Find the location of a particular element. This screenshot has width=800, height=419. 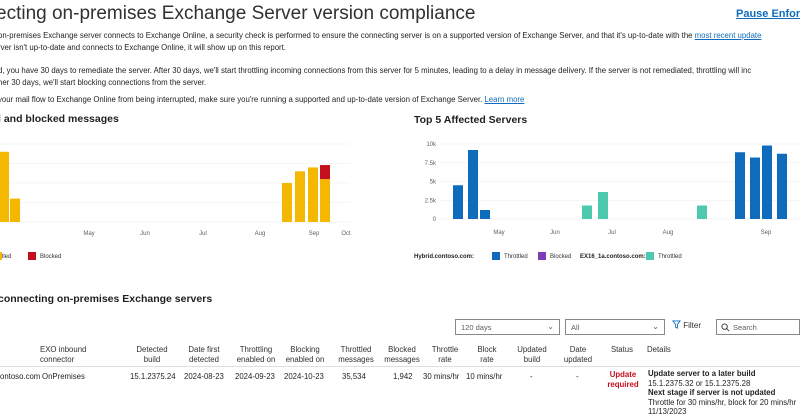

cell-server: ontoso.com is located at coordinates (20, 376).